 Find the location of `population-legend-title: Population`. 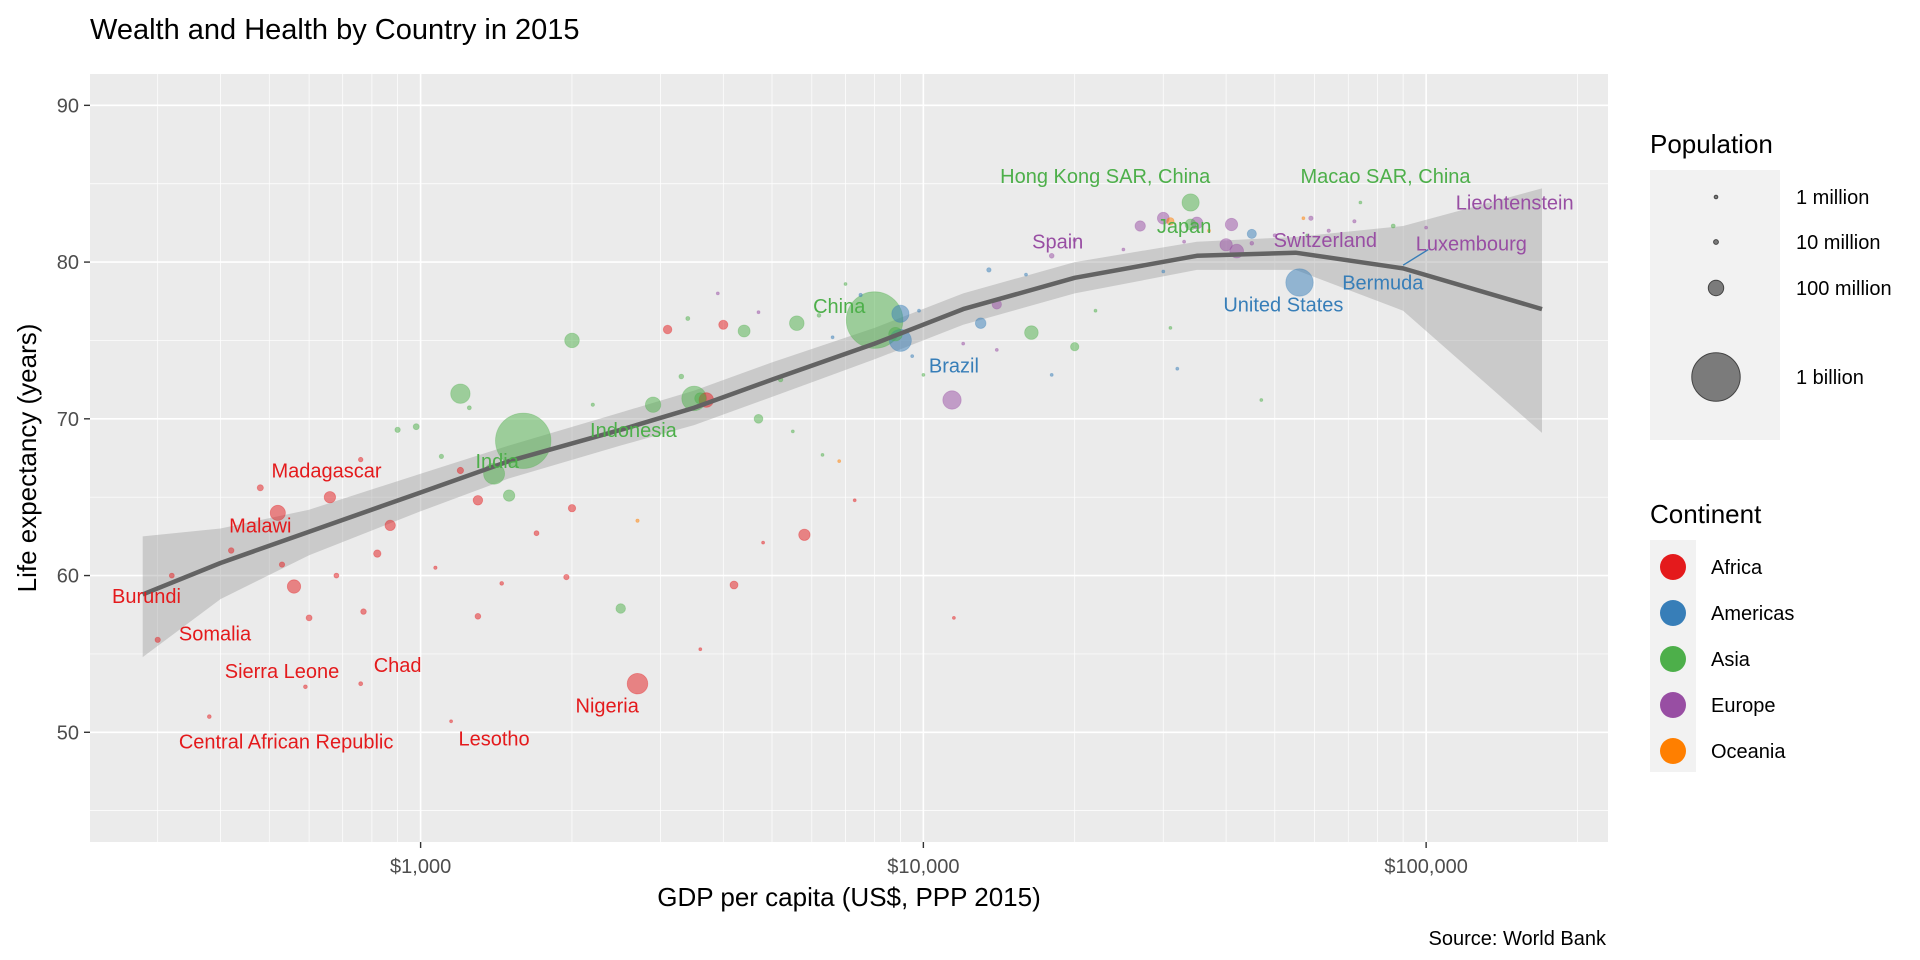

population-legend-title: Population is located at coordinates (1711, 144).